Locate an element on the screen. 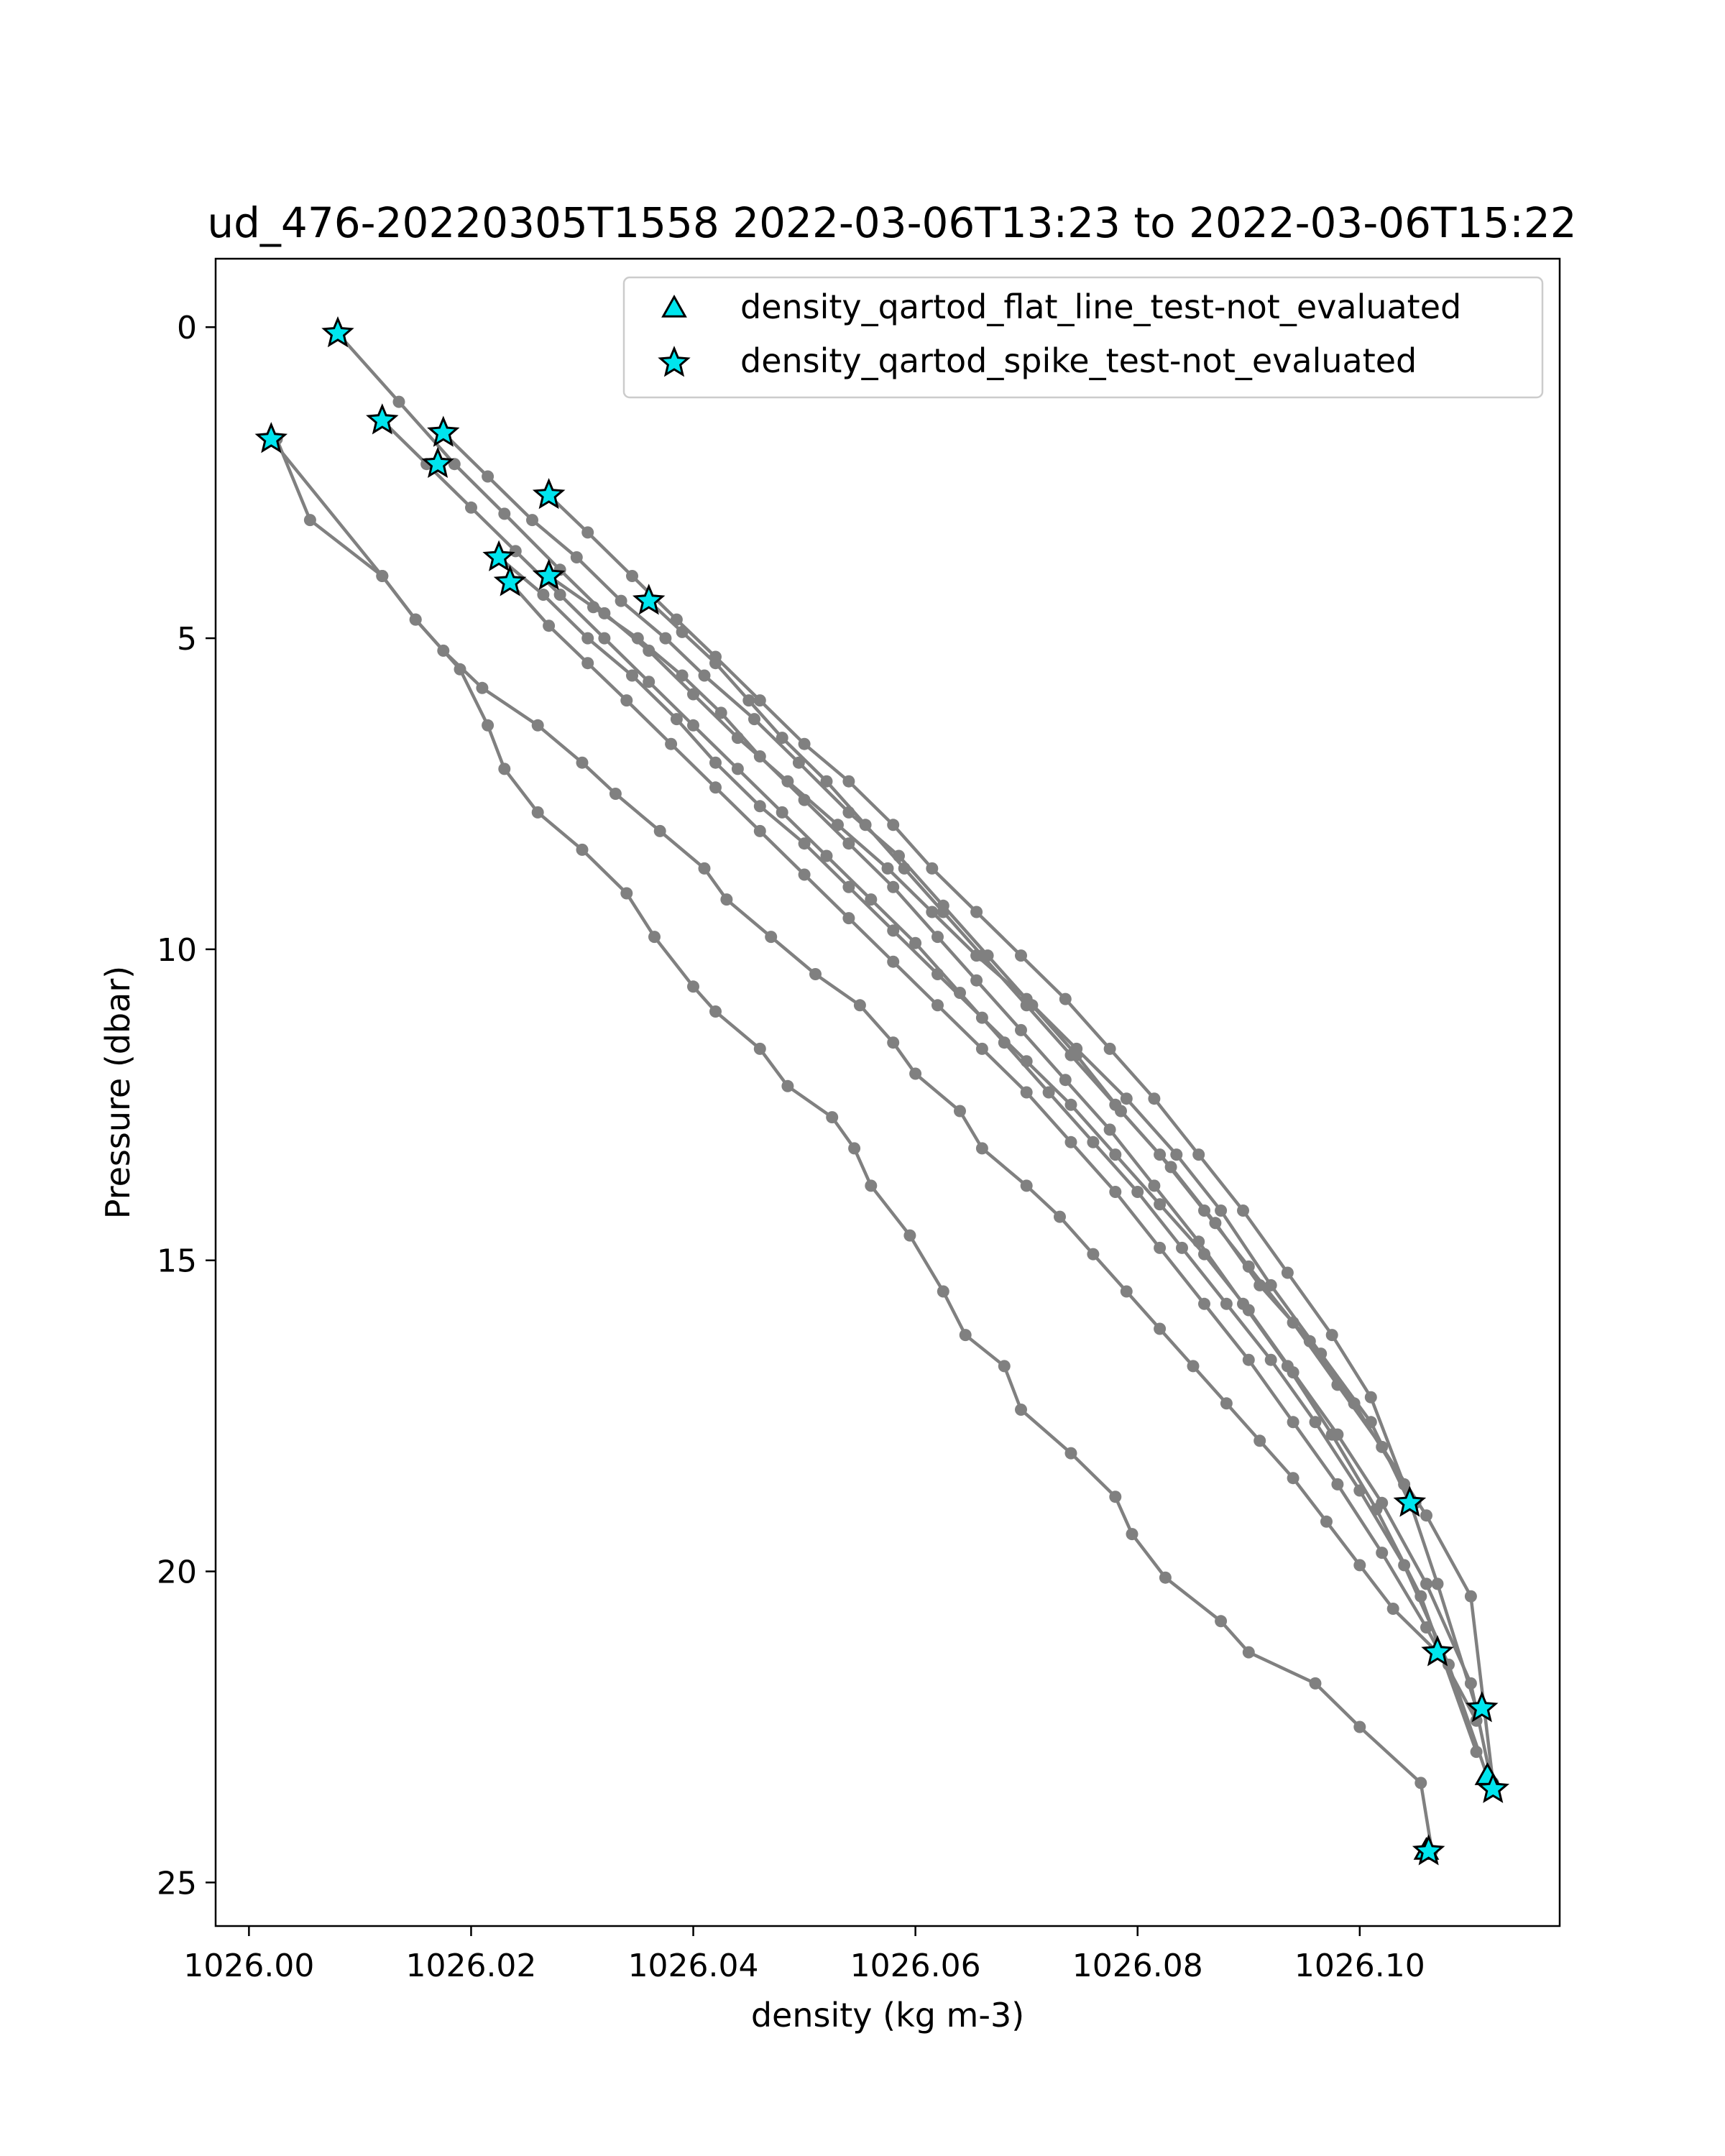  x-tick-label: 1026.00 is located at coordinates (248, 1966).